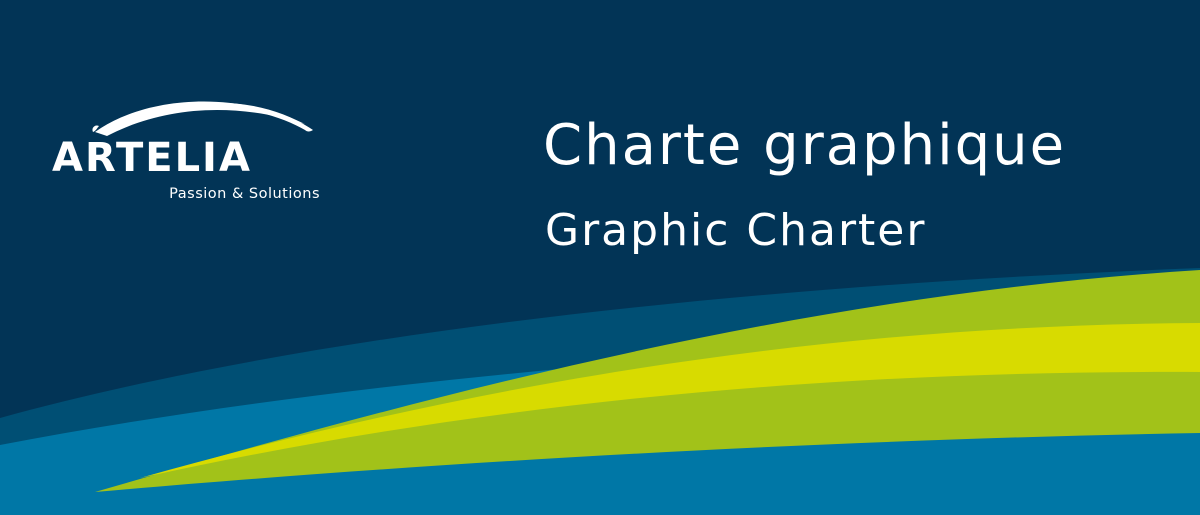 The width and height of the screenshot is (1200, 515). I want to click on artelia-logo: ARTELIA Passion & Solutions, so click(190, 153).